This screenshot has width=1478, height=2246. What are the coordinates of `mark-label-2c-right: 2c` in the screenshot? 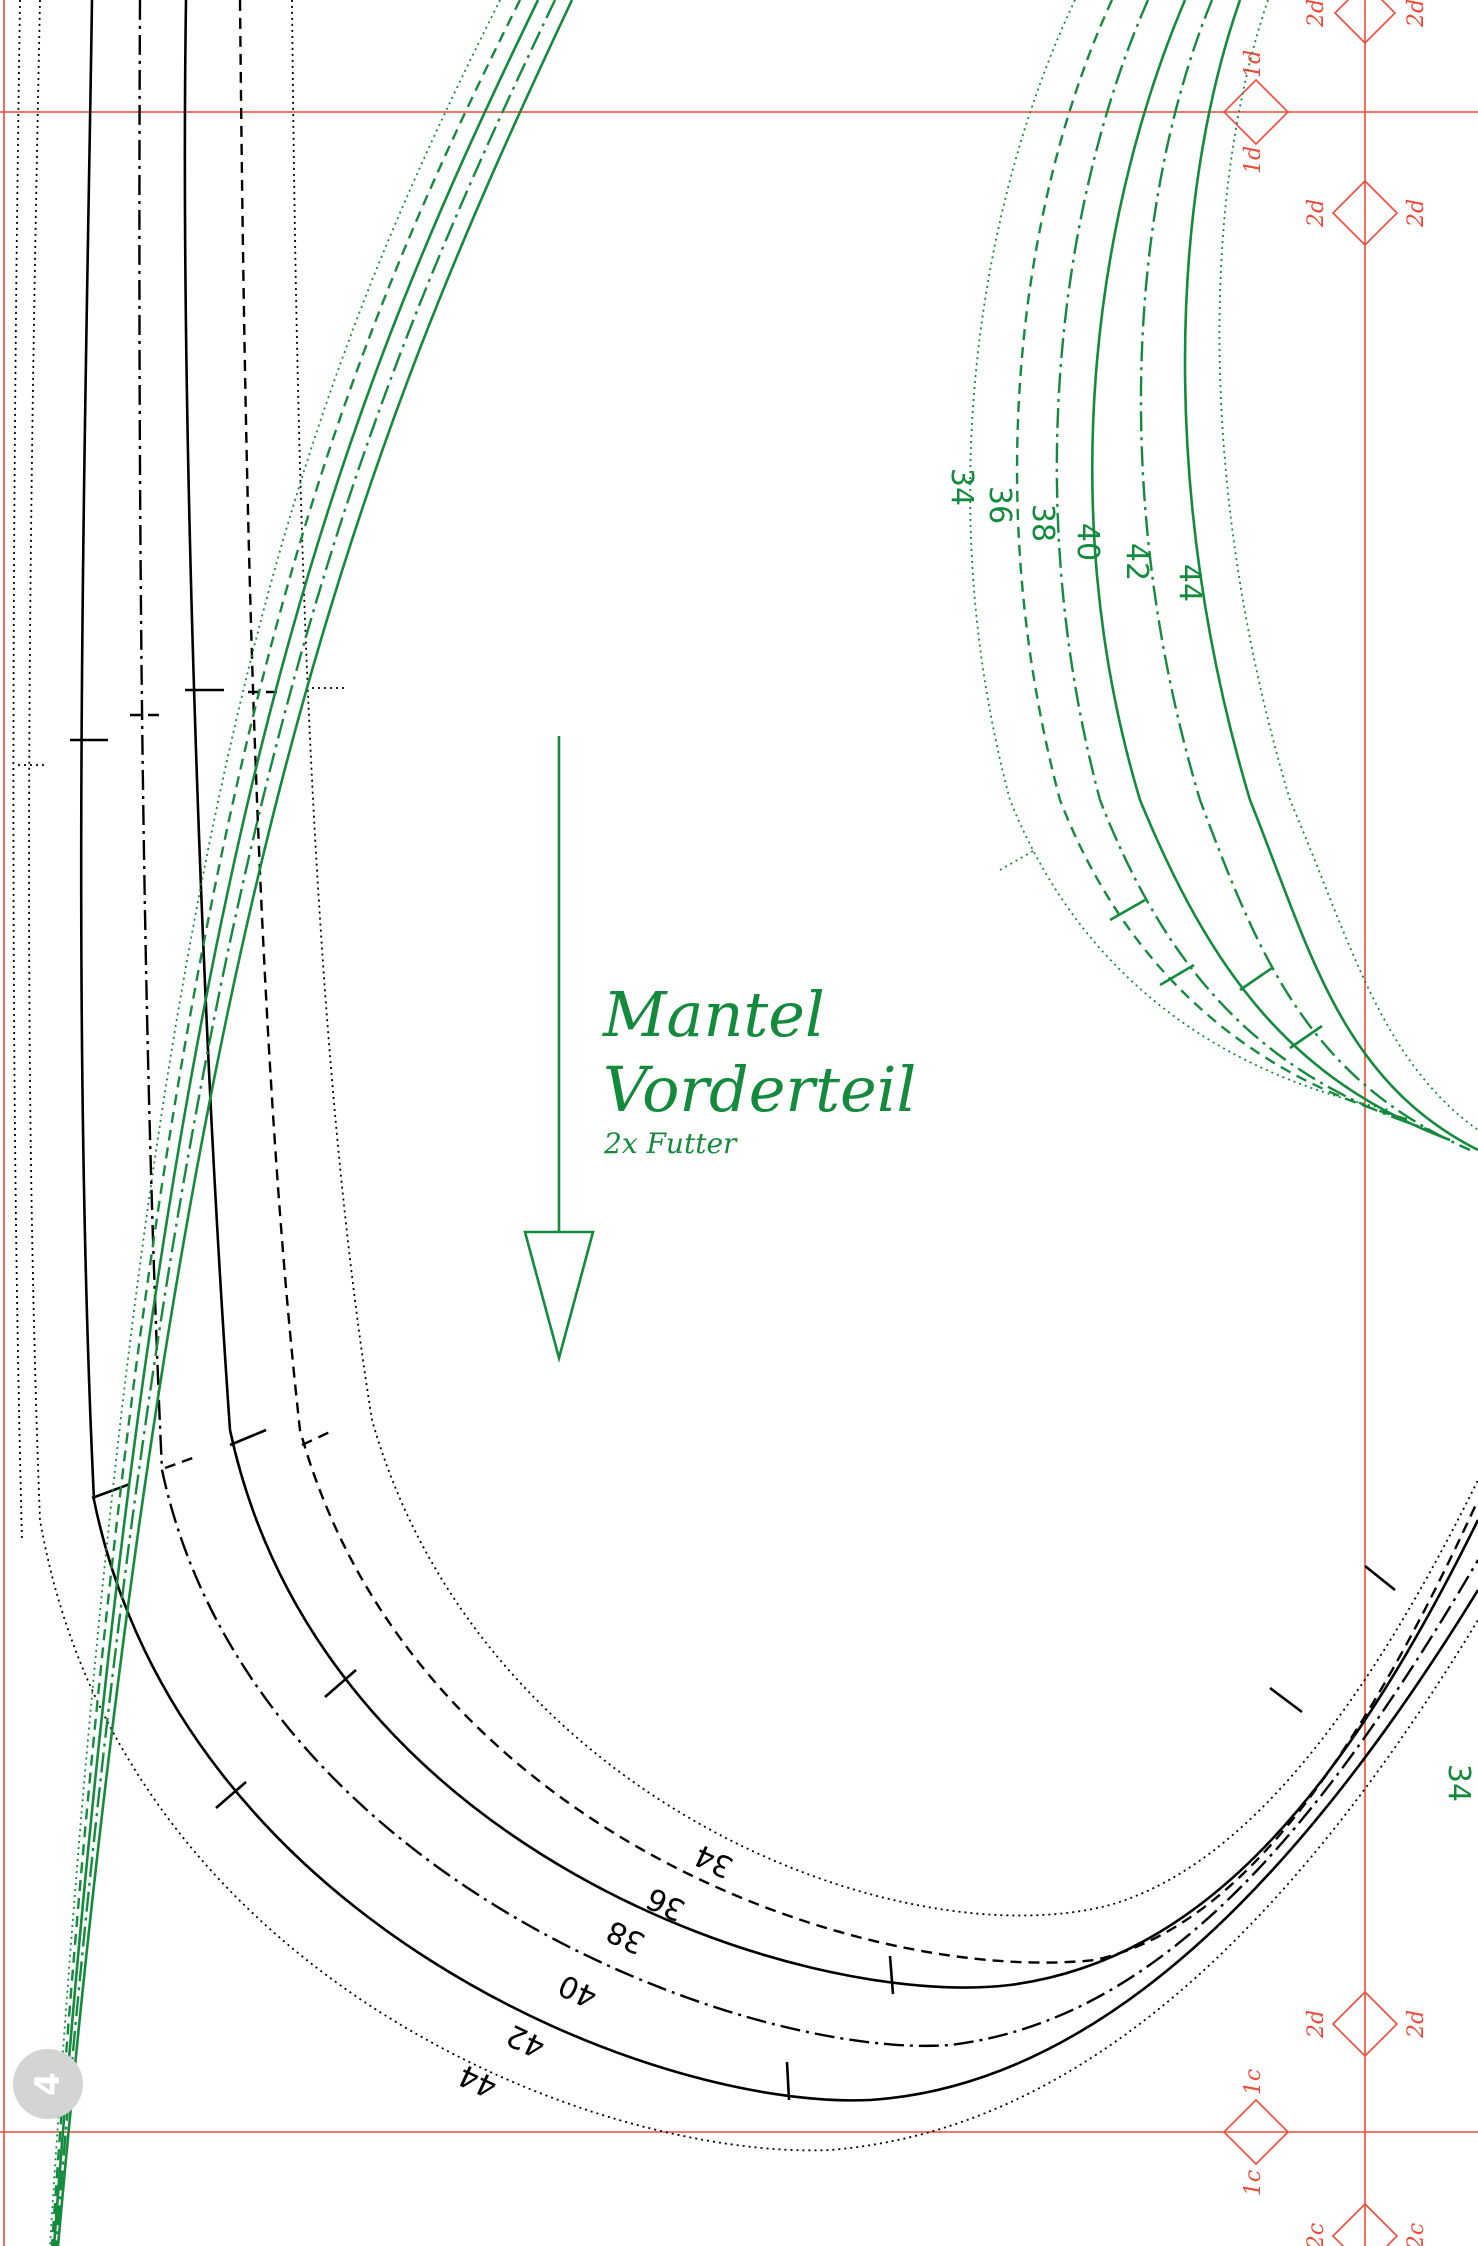 It's located at (1416, 2234).